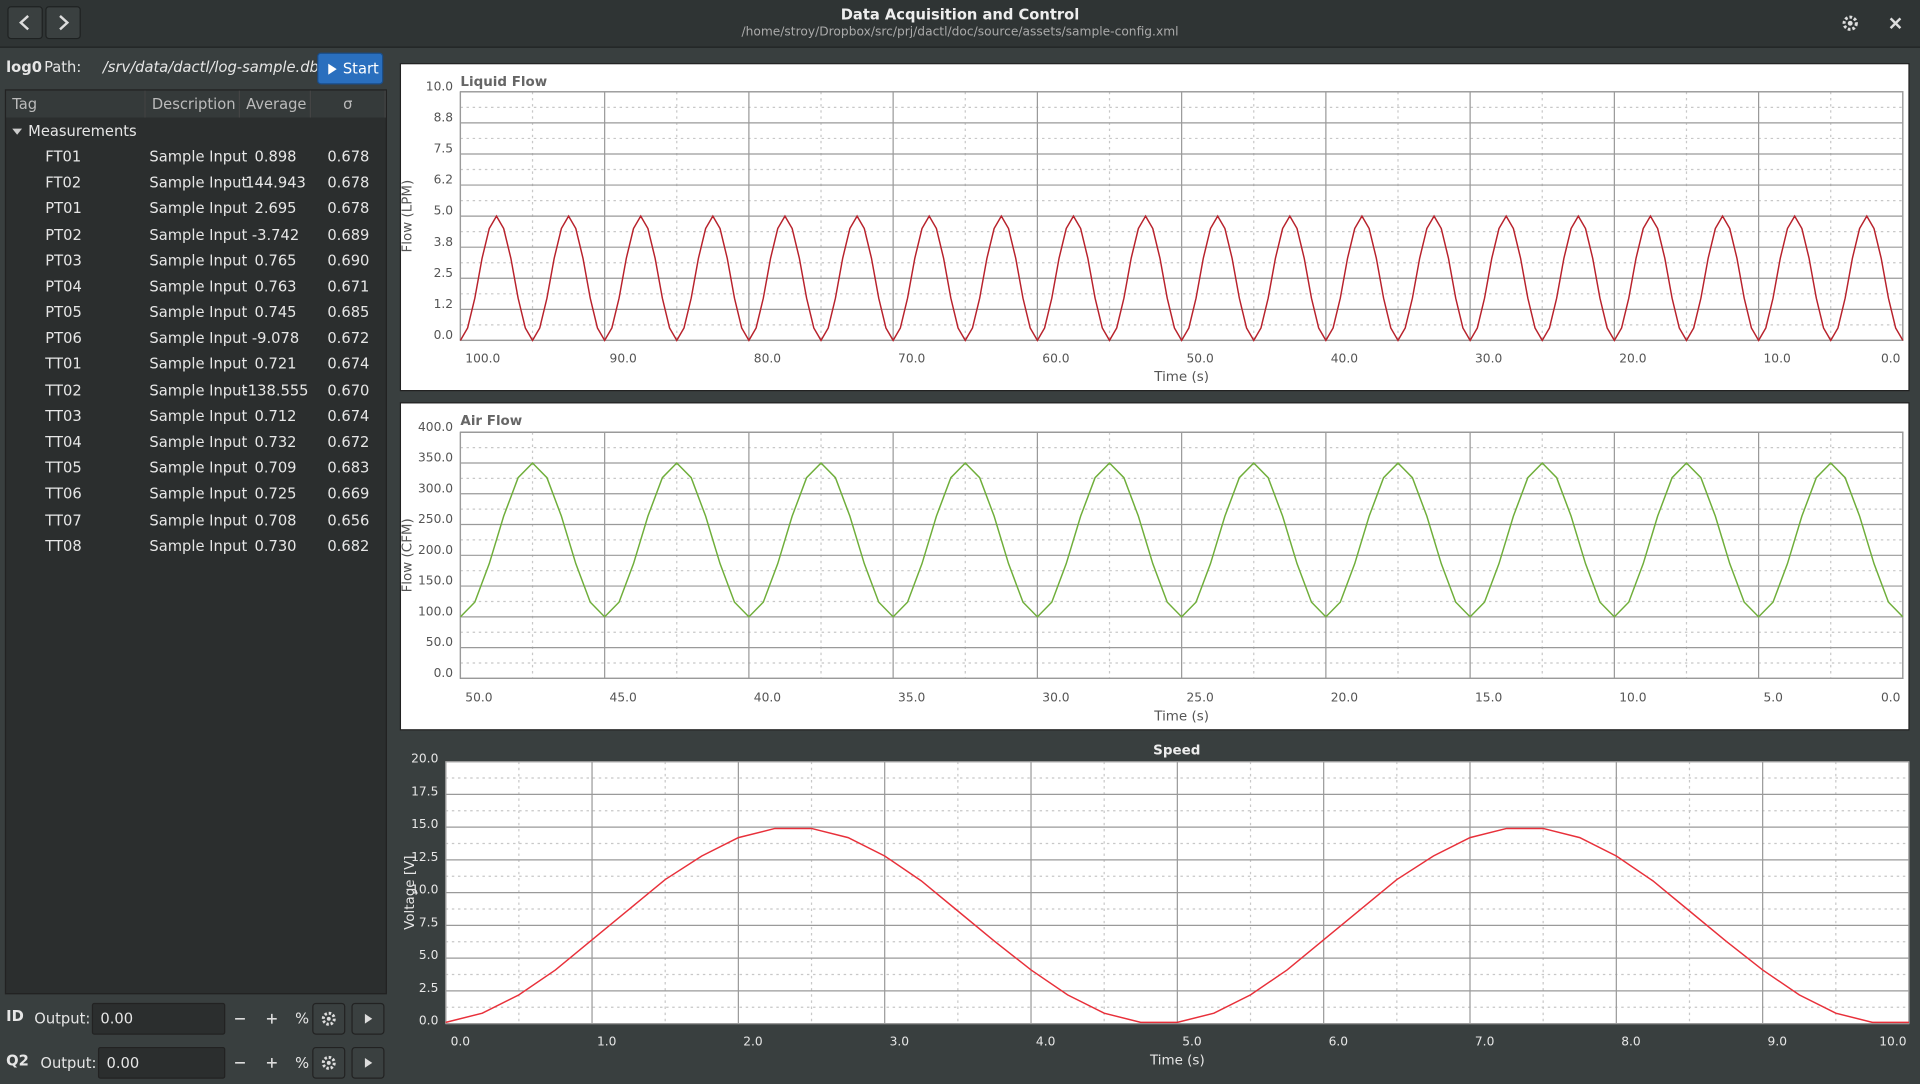 The width and height of the screenshot is (1920, 1084). Describe the element at coordinates (63, 260) in the screenshot. I see `tag-cell: PT03` at that location.